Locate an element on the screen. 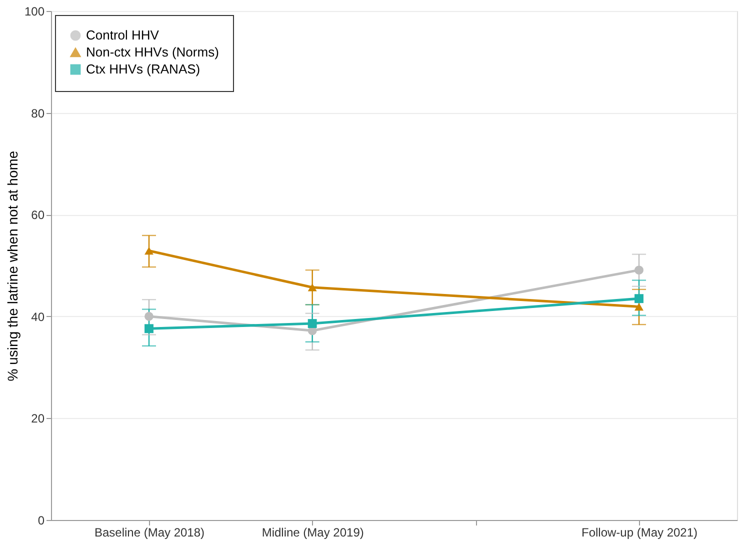 The width and height of the screenshot is (742, 543). y-tick-label: 100 is located at coordinates (34, 11).